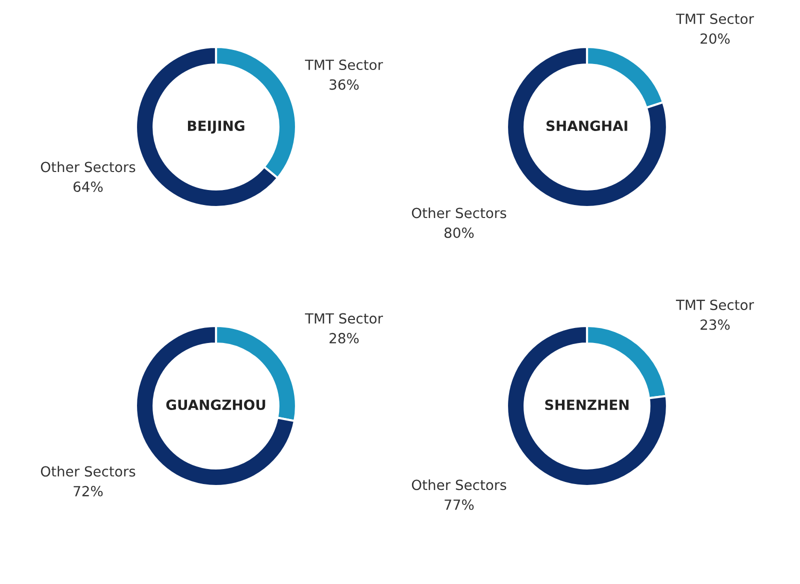 The image size is (800, 584). Describe the element at coordinates (459, 504) in the screenshot. I see `data-label: 77%` at that location.